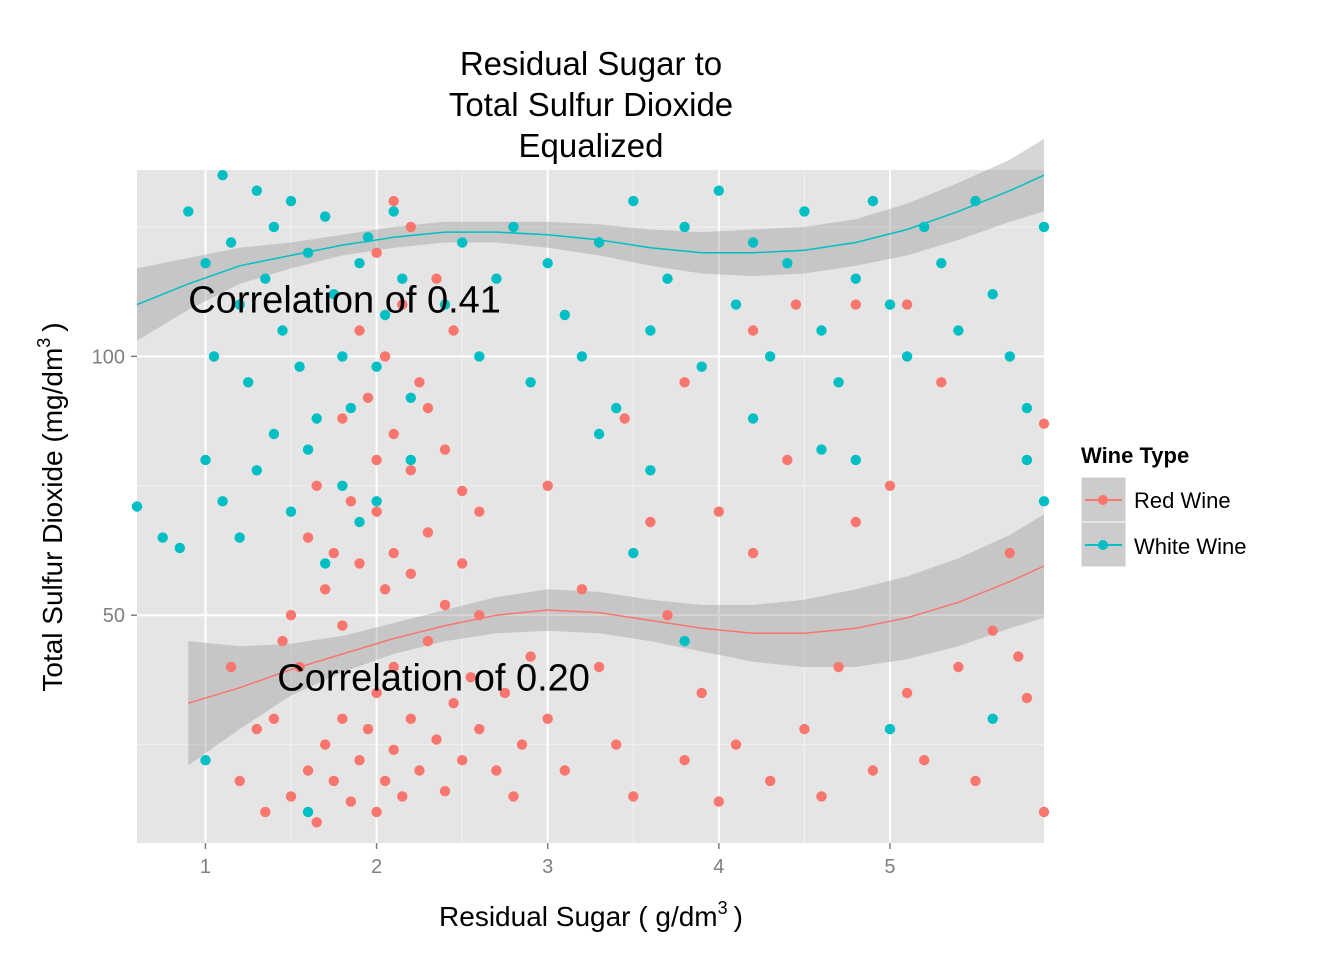 This screenshot has width=1344, height=960. I want to click on legend-title: Wine Type, so click(1135, 455).